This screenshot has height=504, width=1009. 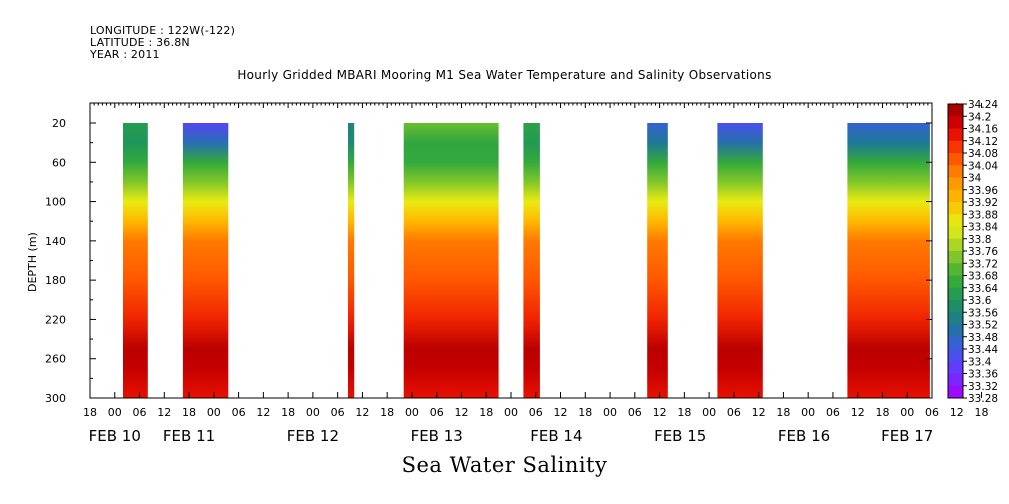 I want to click on colorbar-label: 33.4, so click(x=980, y=362).